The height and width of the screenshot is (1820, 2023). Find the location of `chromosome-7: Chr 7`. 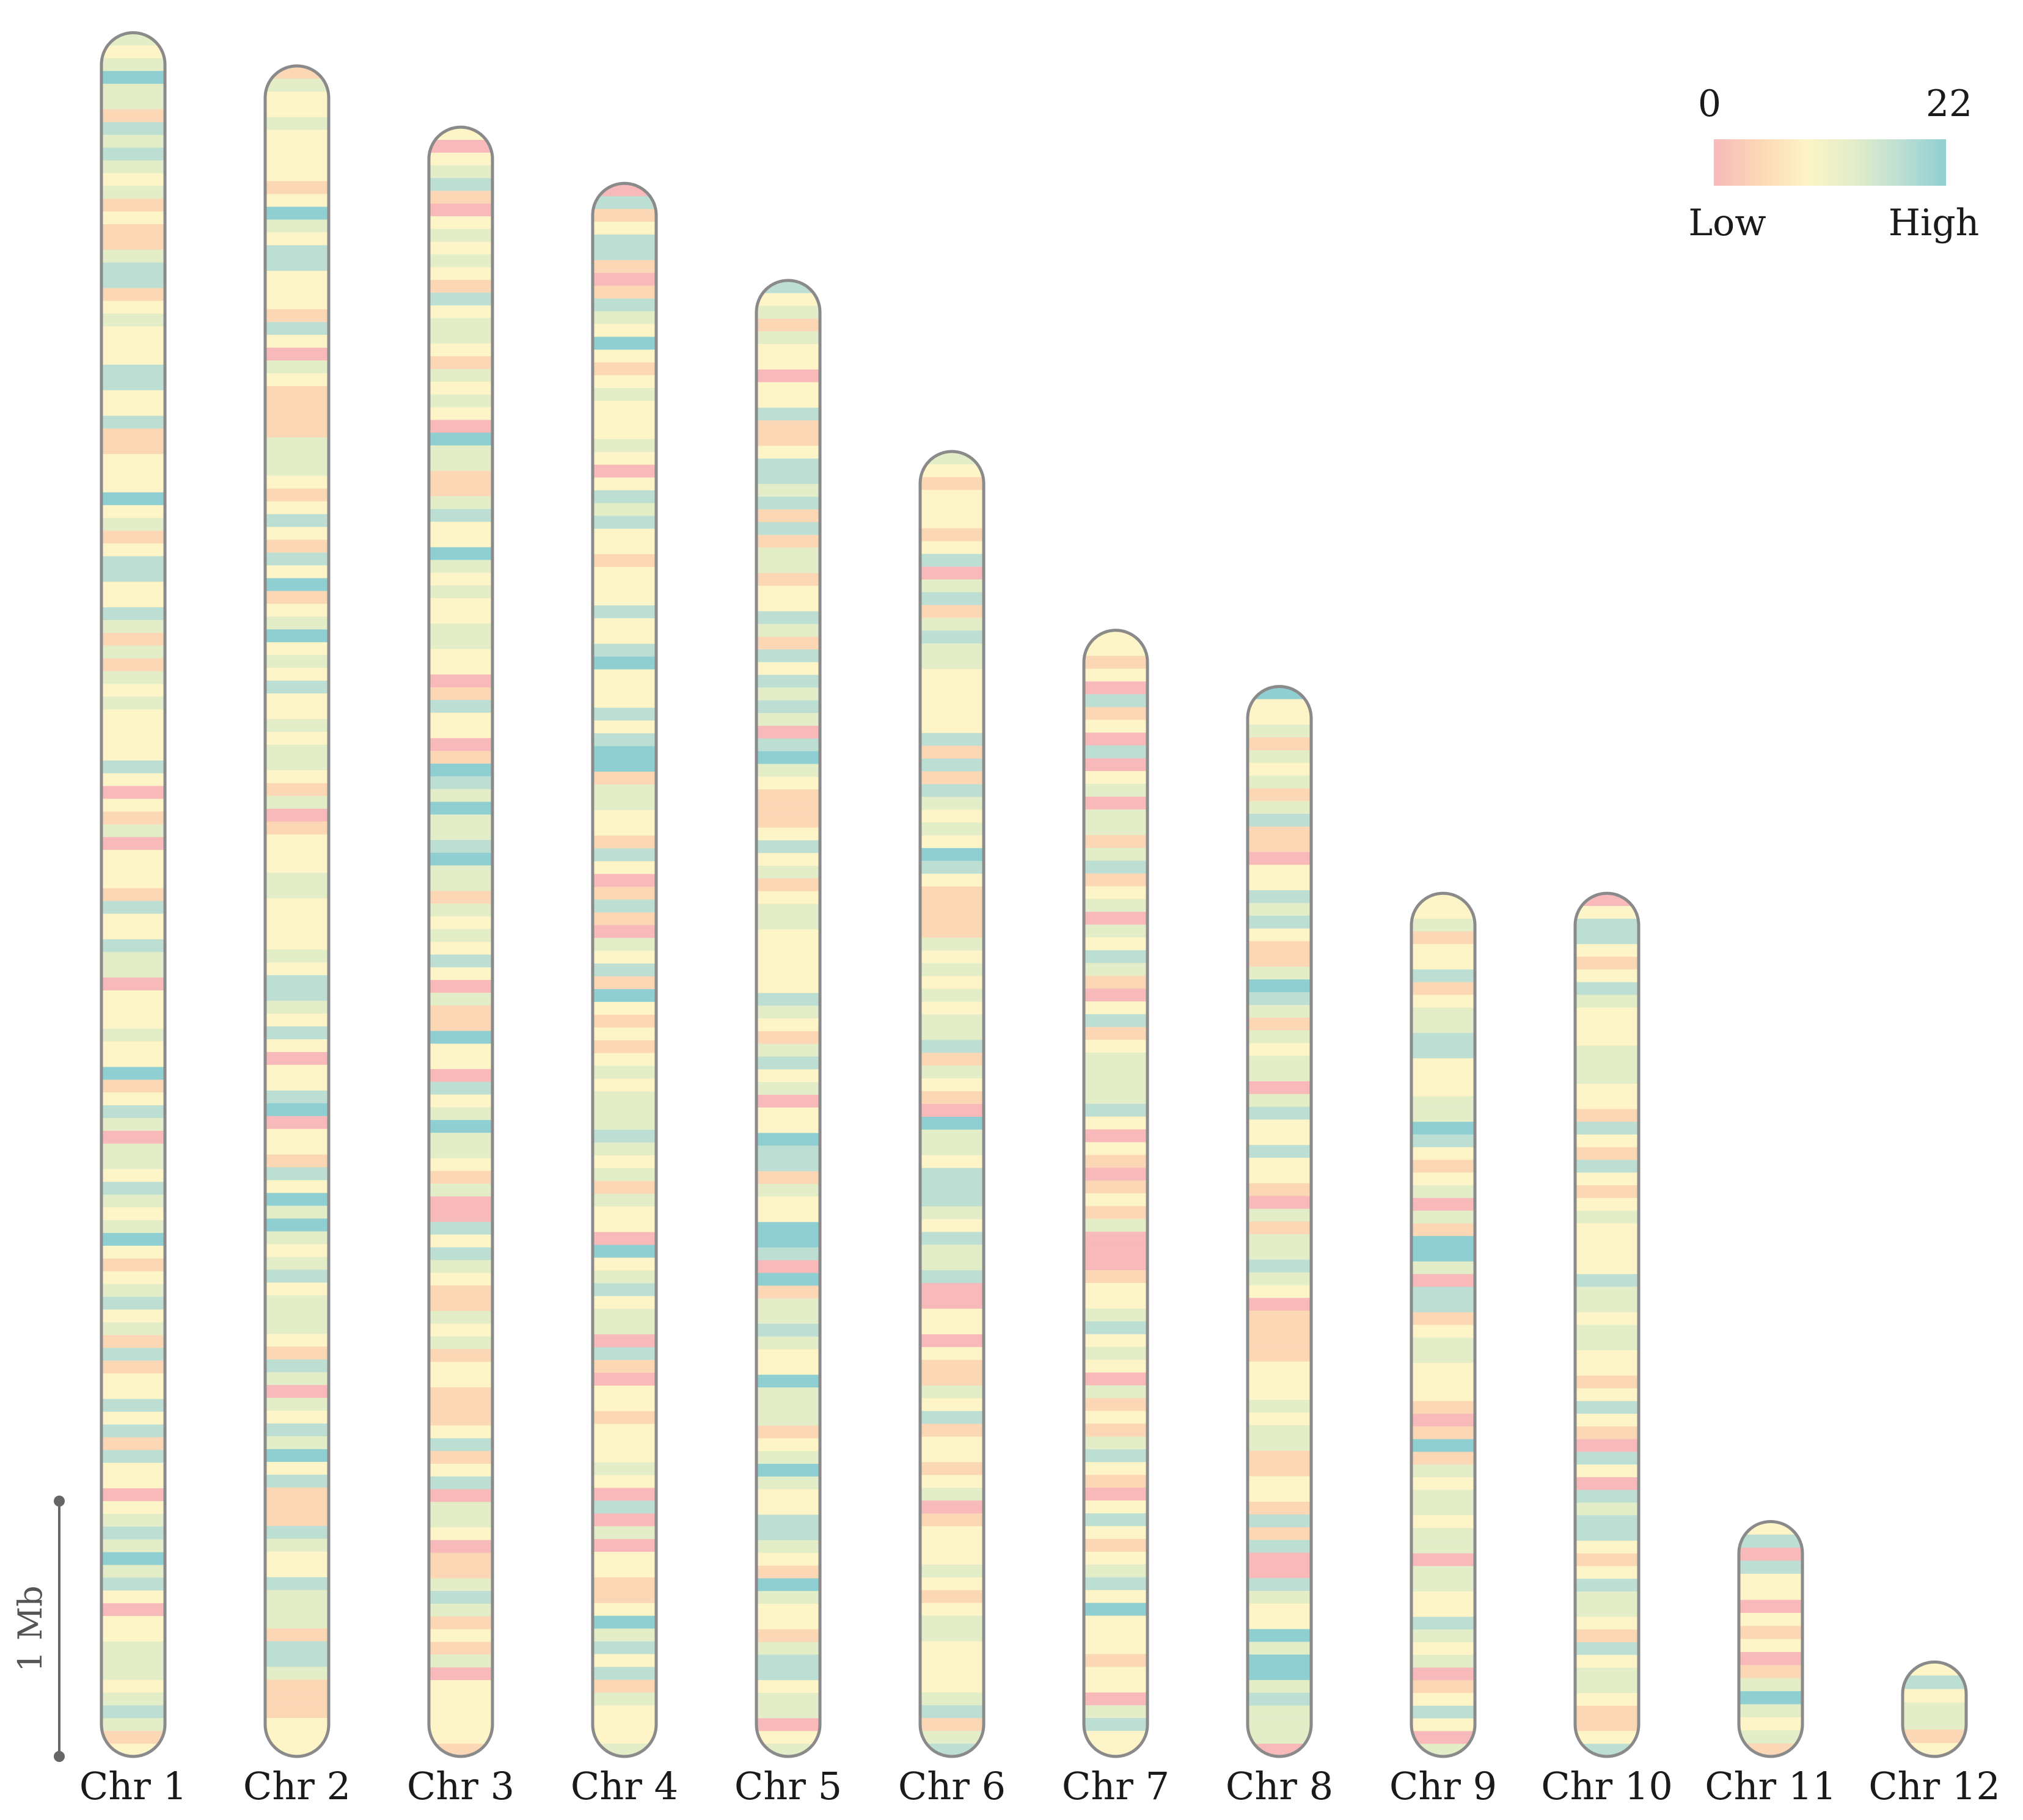

chromosome-7: Chr 7 is located at coordinates (1115, 1218).